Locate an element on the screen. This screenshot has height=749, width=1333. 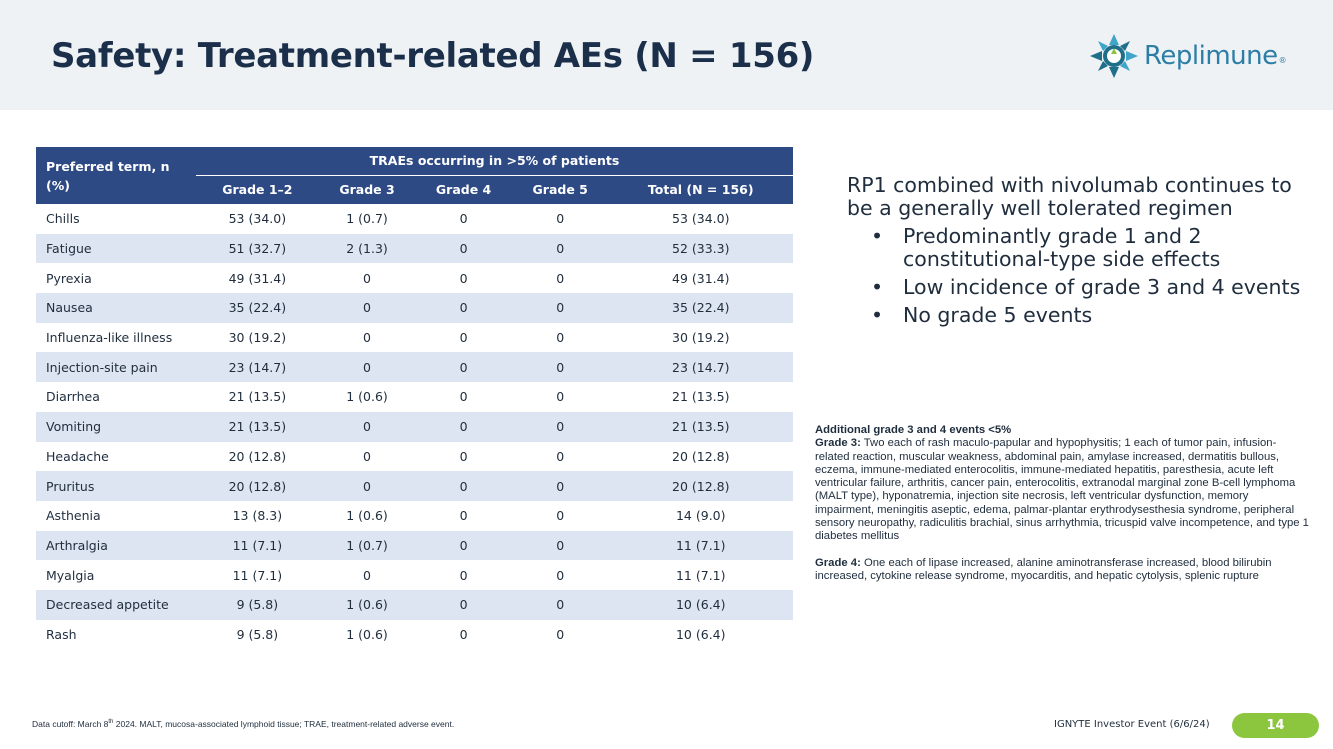
grade-1-2-cell: 30 (19.2) is located at coordinates (257, 338).